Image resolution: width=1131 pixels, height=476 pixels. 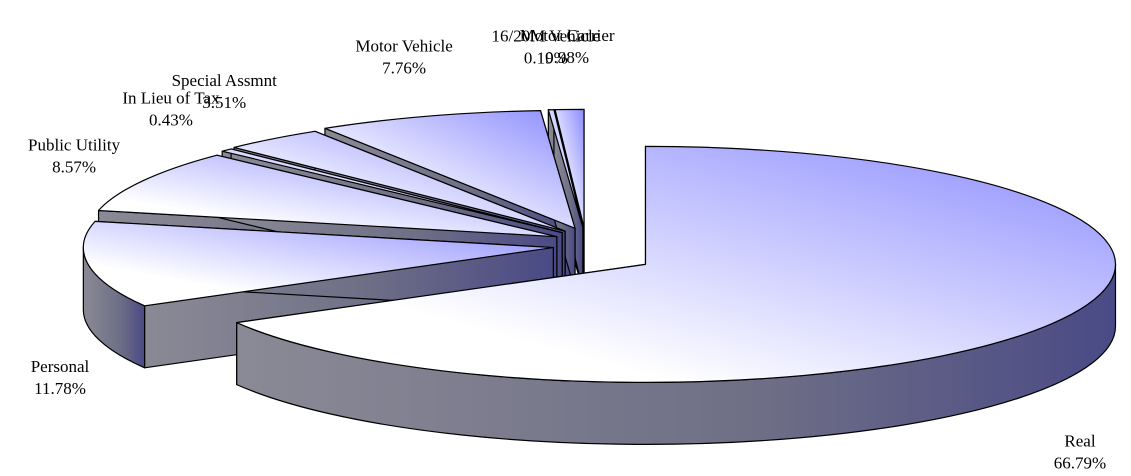 I want to click on slice-label: Motor Vehicle, so click(x=403, y=45).